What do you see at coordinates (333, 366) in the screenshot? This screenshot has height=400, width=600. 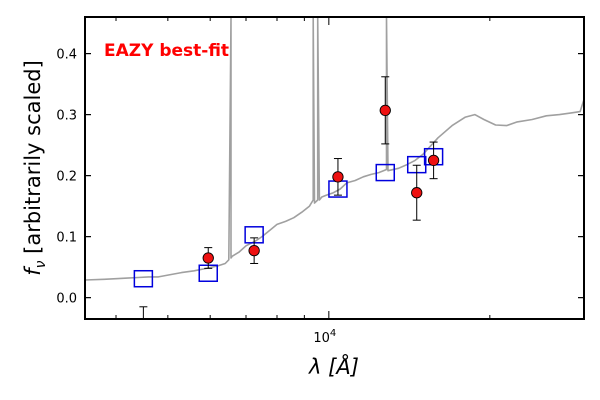 I see `x-axis-title: λ [Å]` at bounding box center [333, 366].